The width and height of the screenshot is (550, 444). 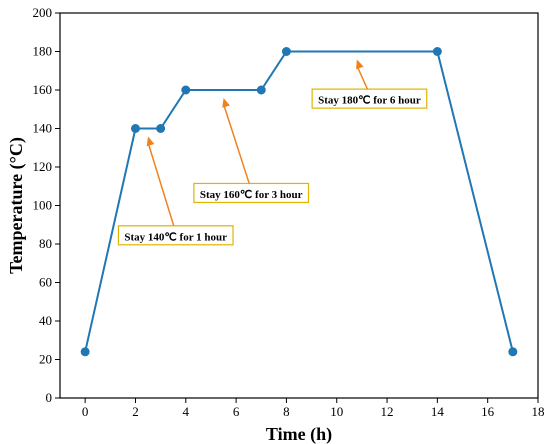 What do you see at coordinates (45, 359) in the screenshot?
I see `y-tick-label: 20` at bounding box center [45, 359].